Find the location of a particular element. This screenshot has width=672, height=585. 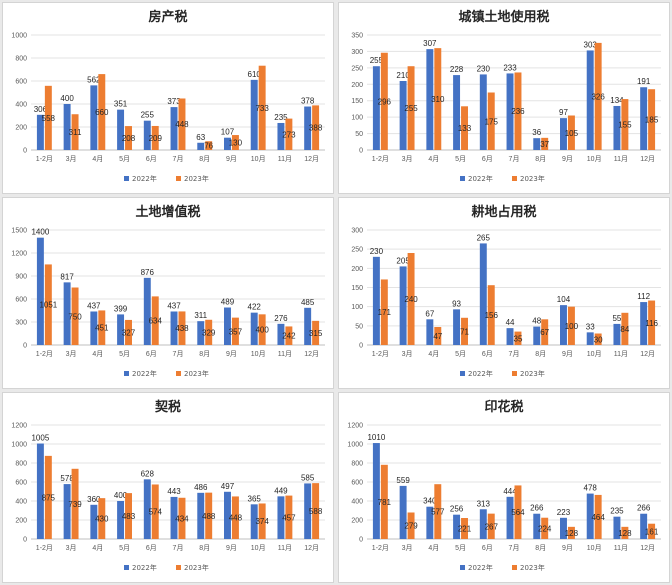

y-tick-label: 1200 is located at coordinates (19, 426).